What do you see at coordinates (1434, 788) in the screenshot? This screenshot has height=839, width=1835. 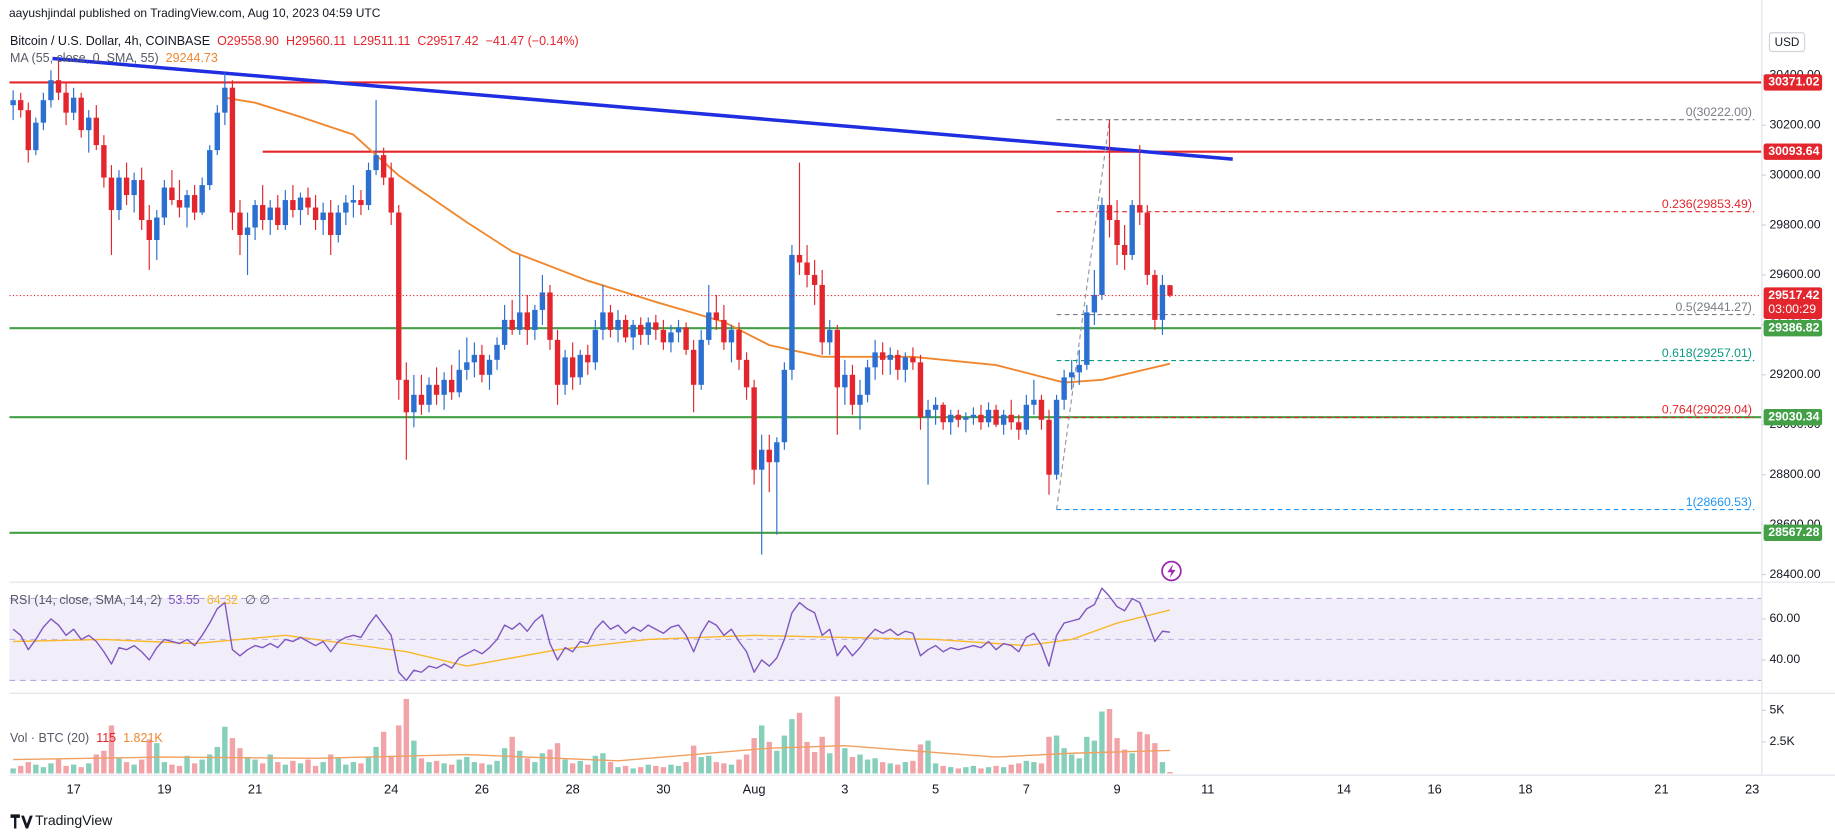 I see `x-tick-label: 16` at bounding box center [1434, 788].